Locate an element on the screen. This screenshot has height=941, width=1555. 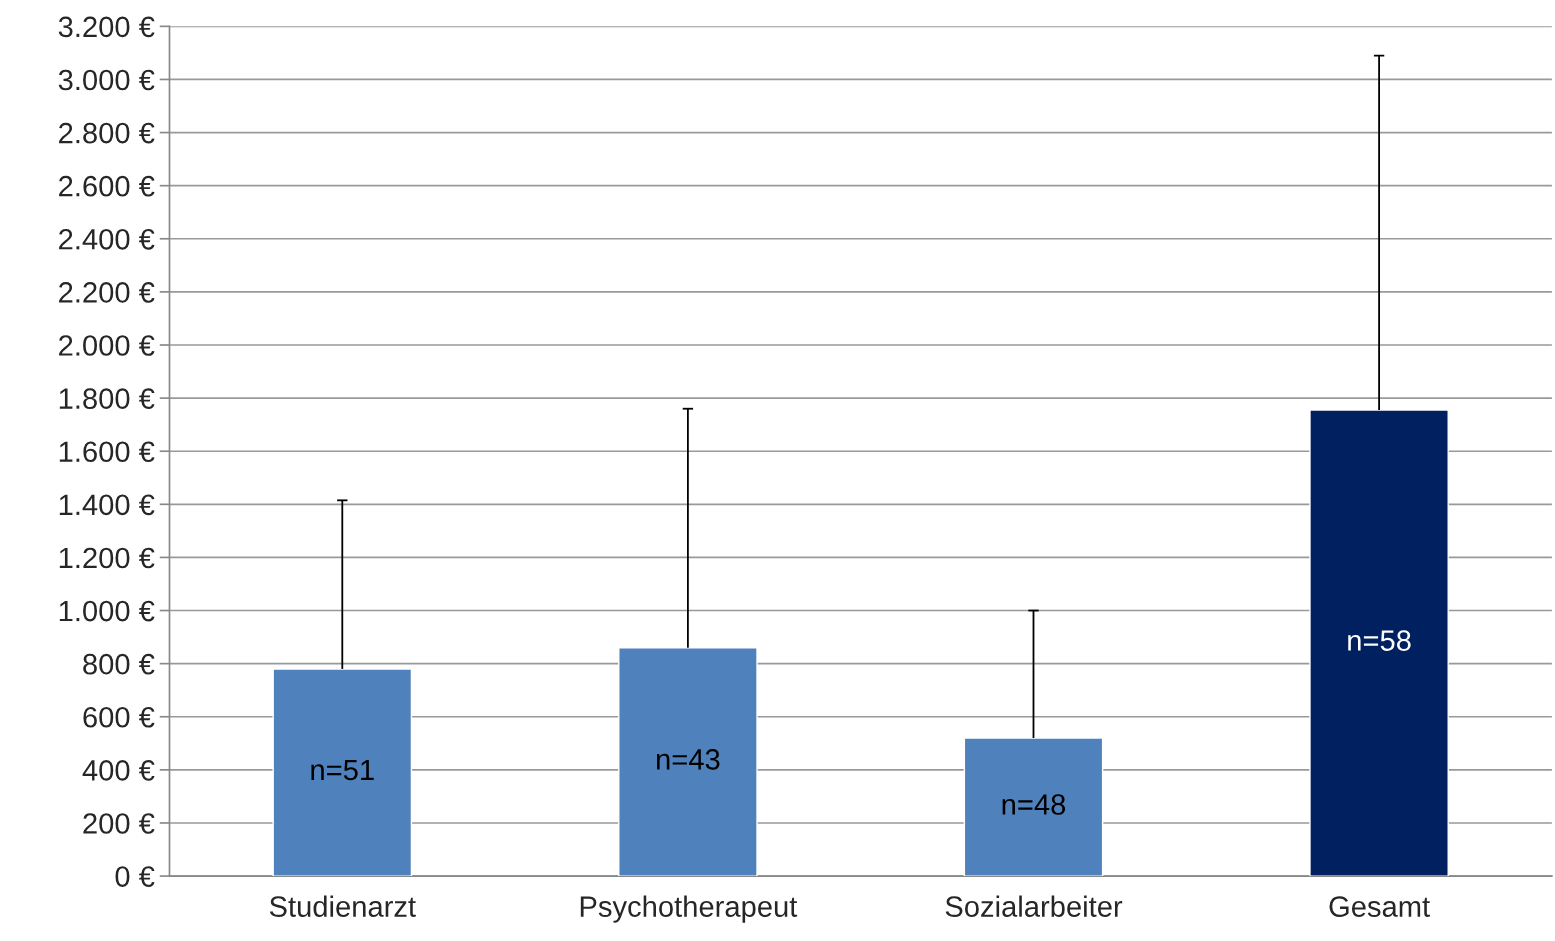
y-tick-label: 2.800 € is located at coordinates (107, 133).